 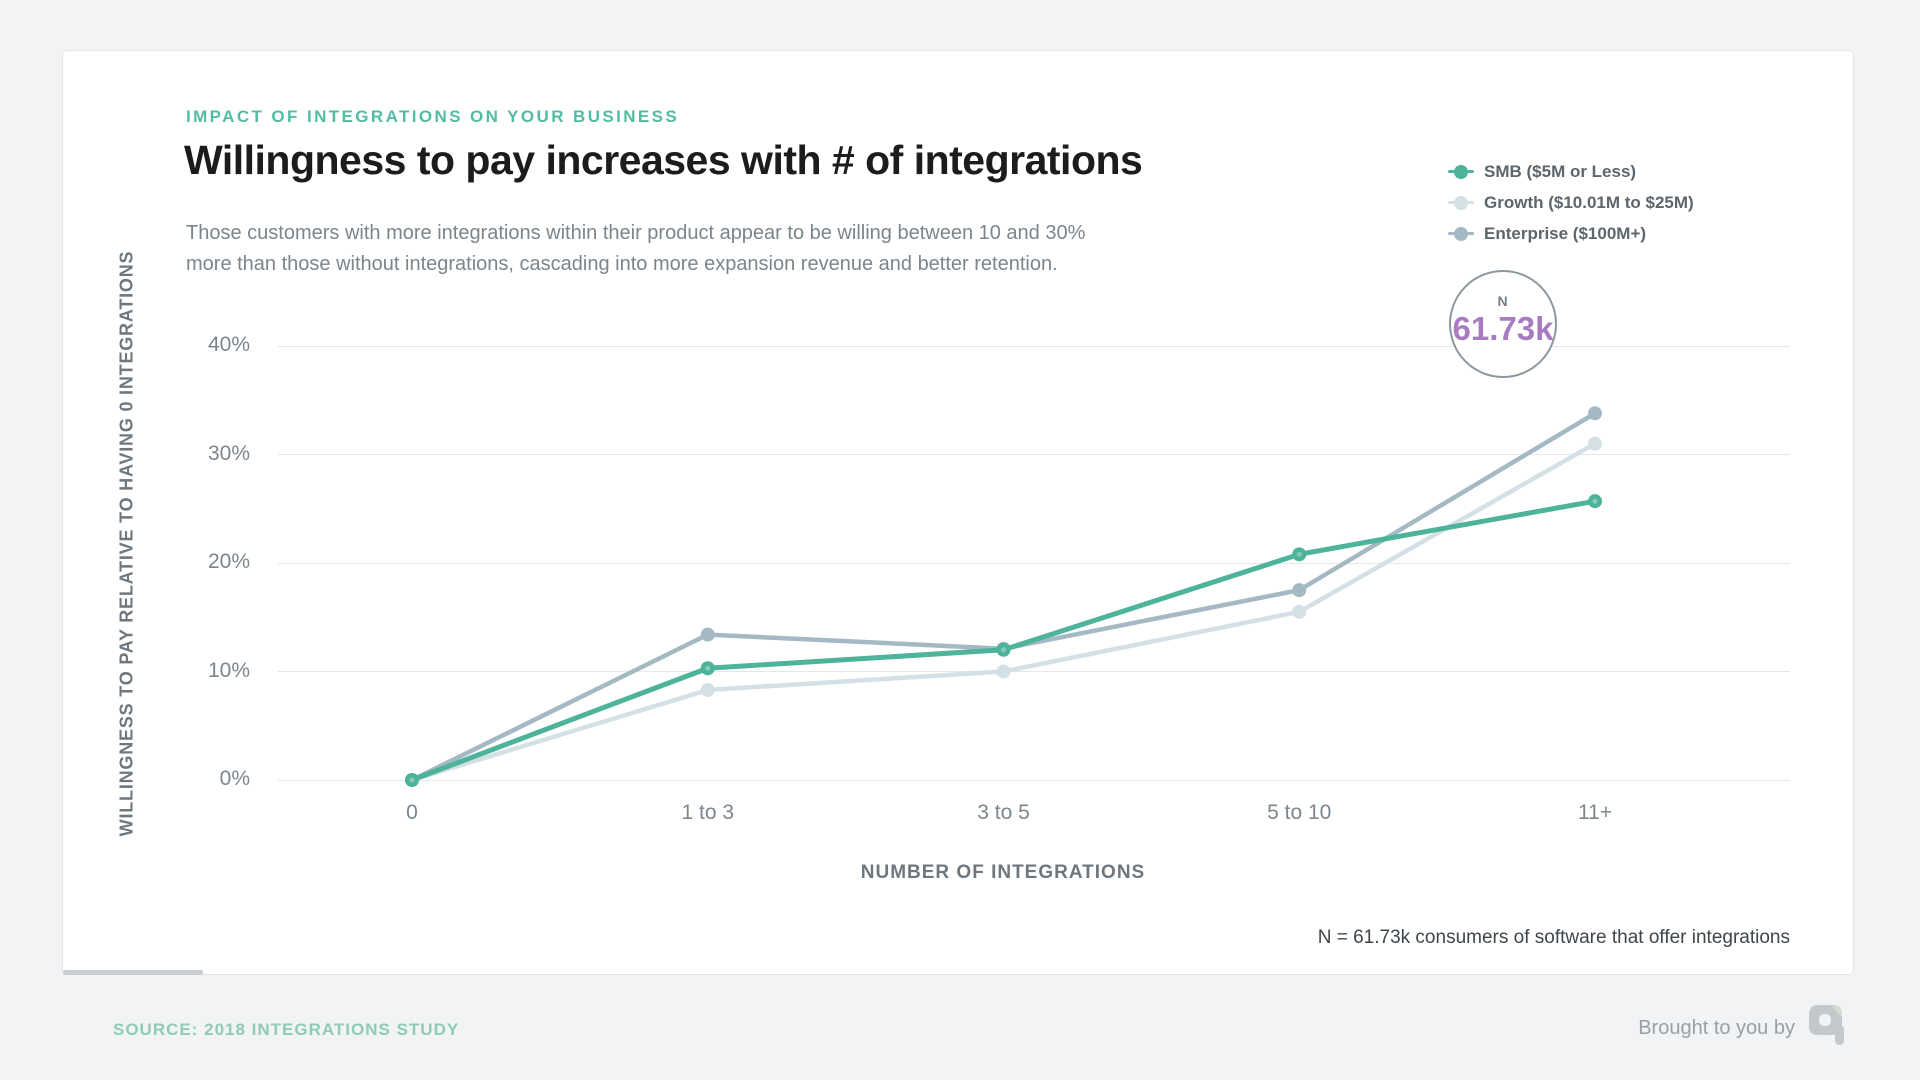 I want to click on card-bottom-scroll-indicator, so click(x=133, y=972).